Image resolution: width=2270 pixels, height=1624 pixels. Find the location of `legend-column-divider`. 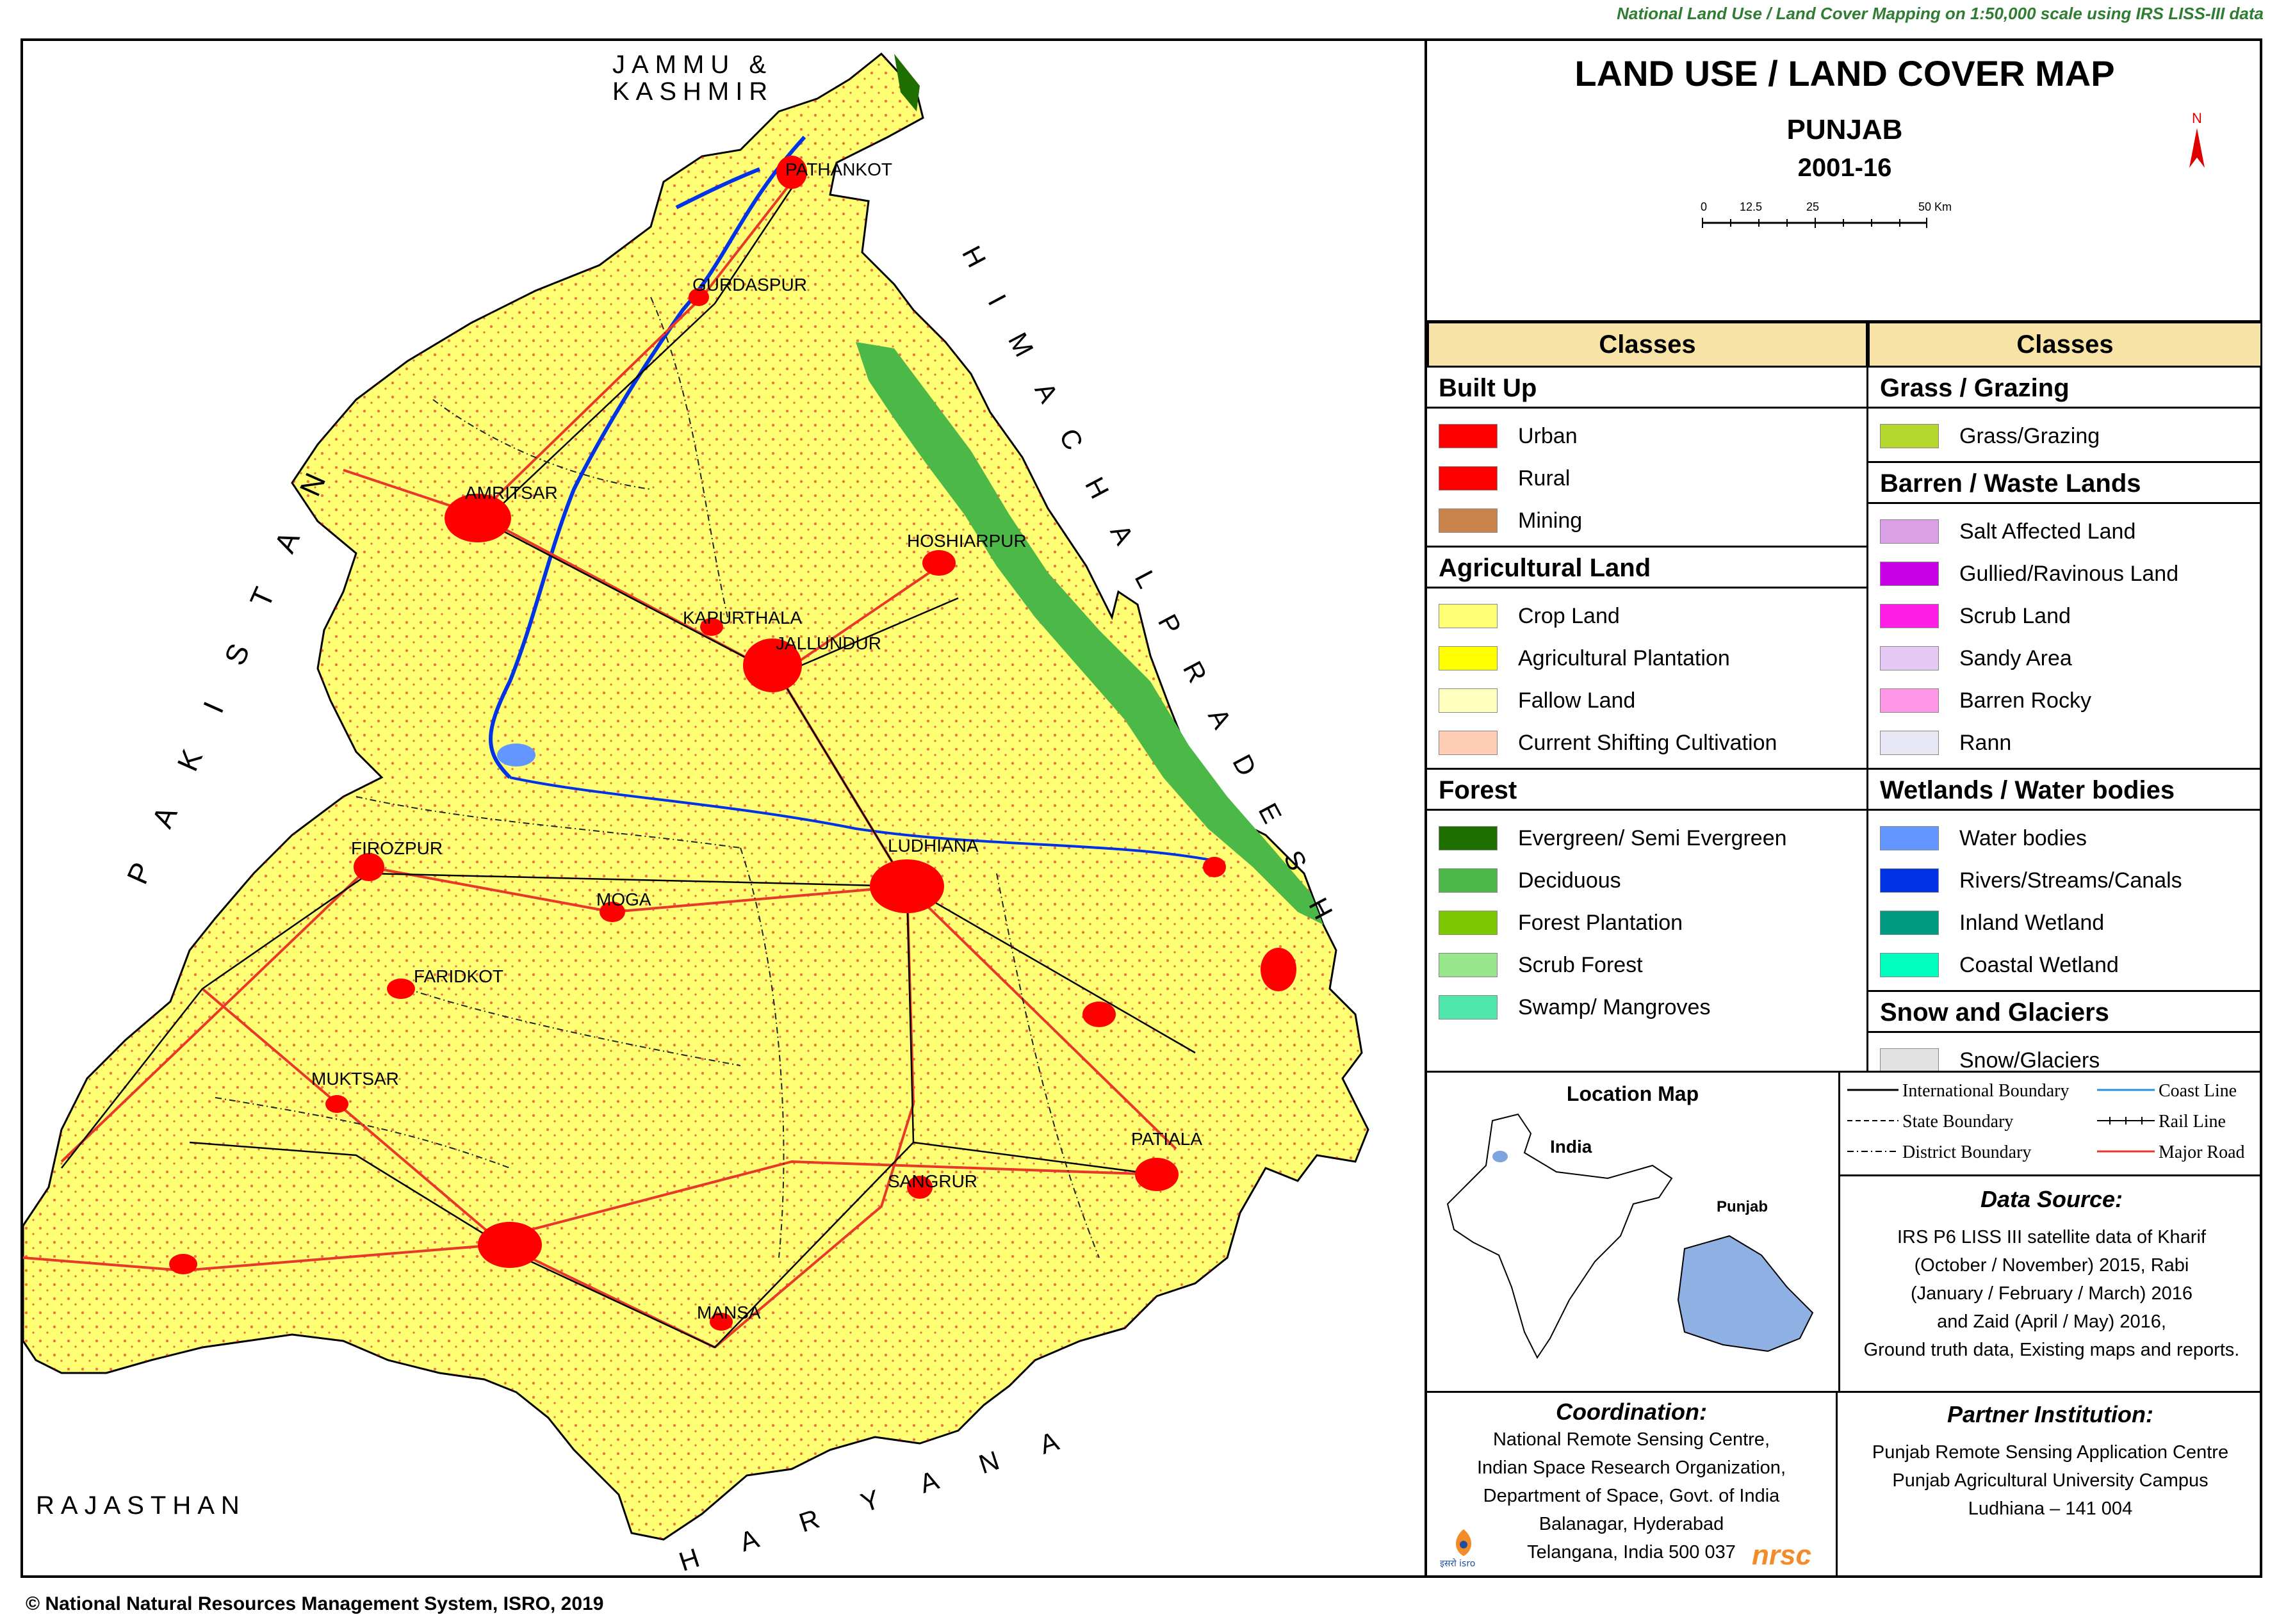

legend-column-divider is located at coordinates (1867, 696).